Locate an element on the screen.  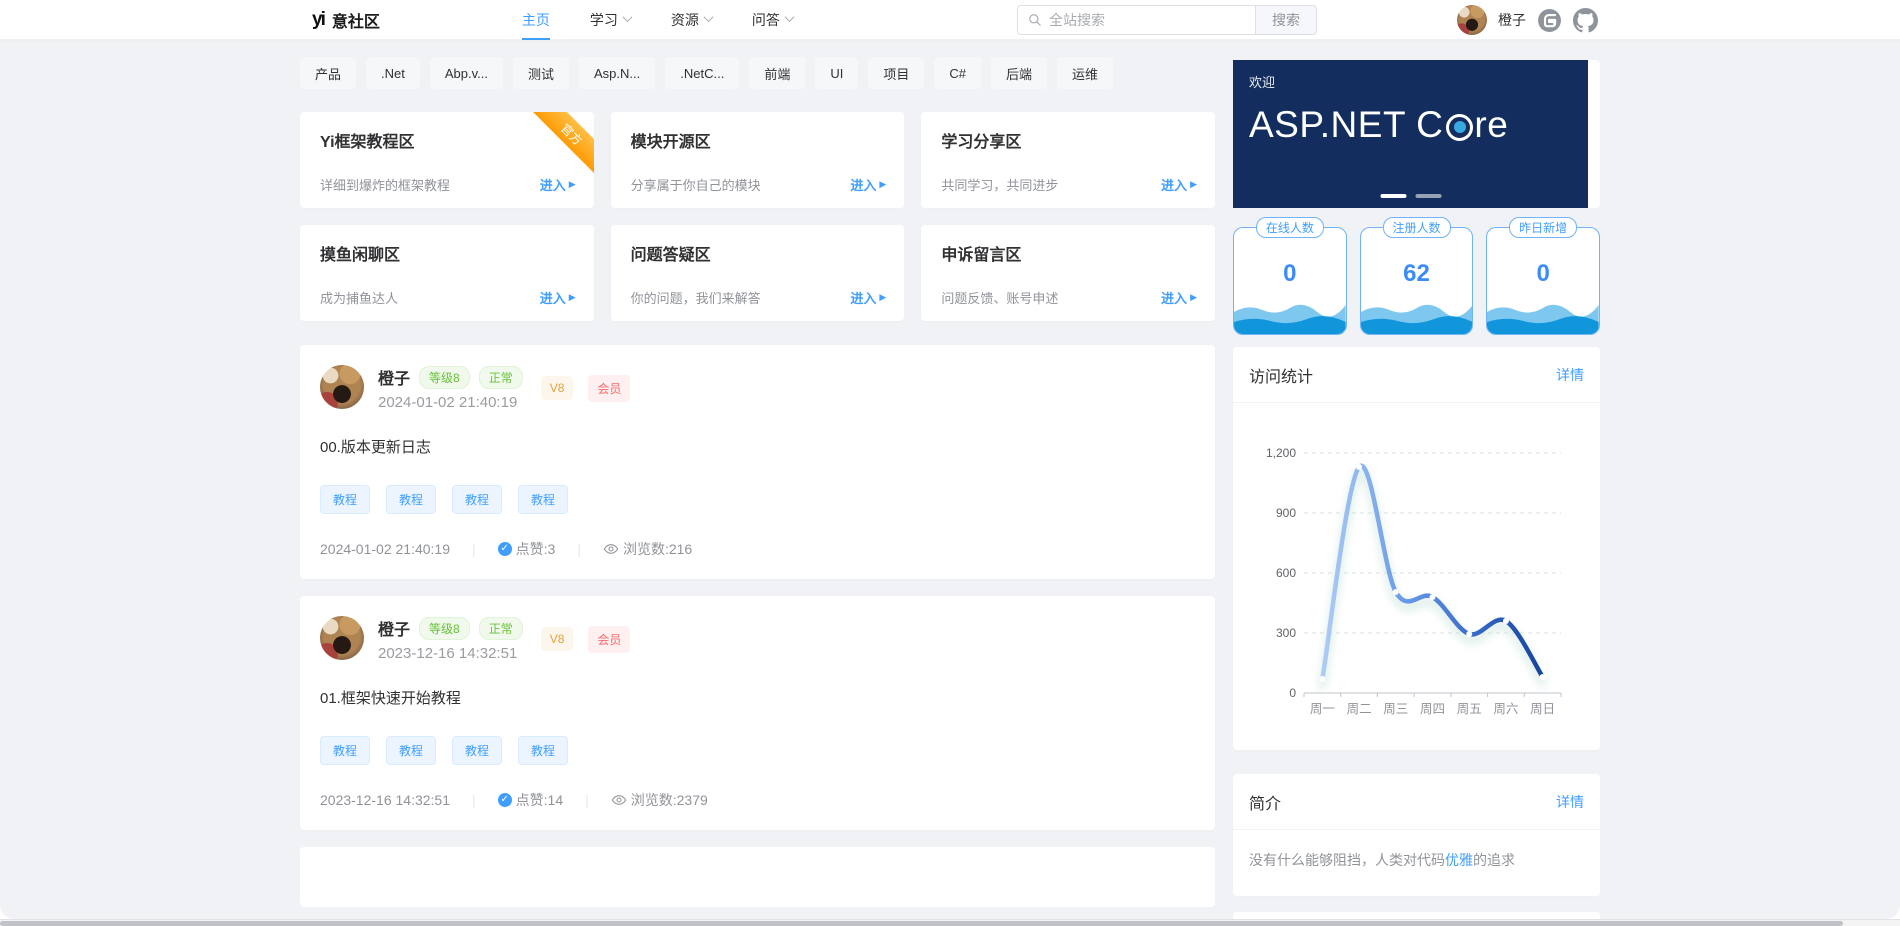
visit-stats-card: 访问统计 详情 0 300 600 900 1,200 周一 周二 周三 周四 周五 周六 is located at coordinates (1416, 548).